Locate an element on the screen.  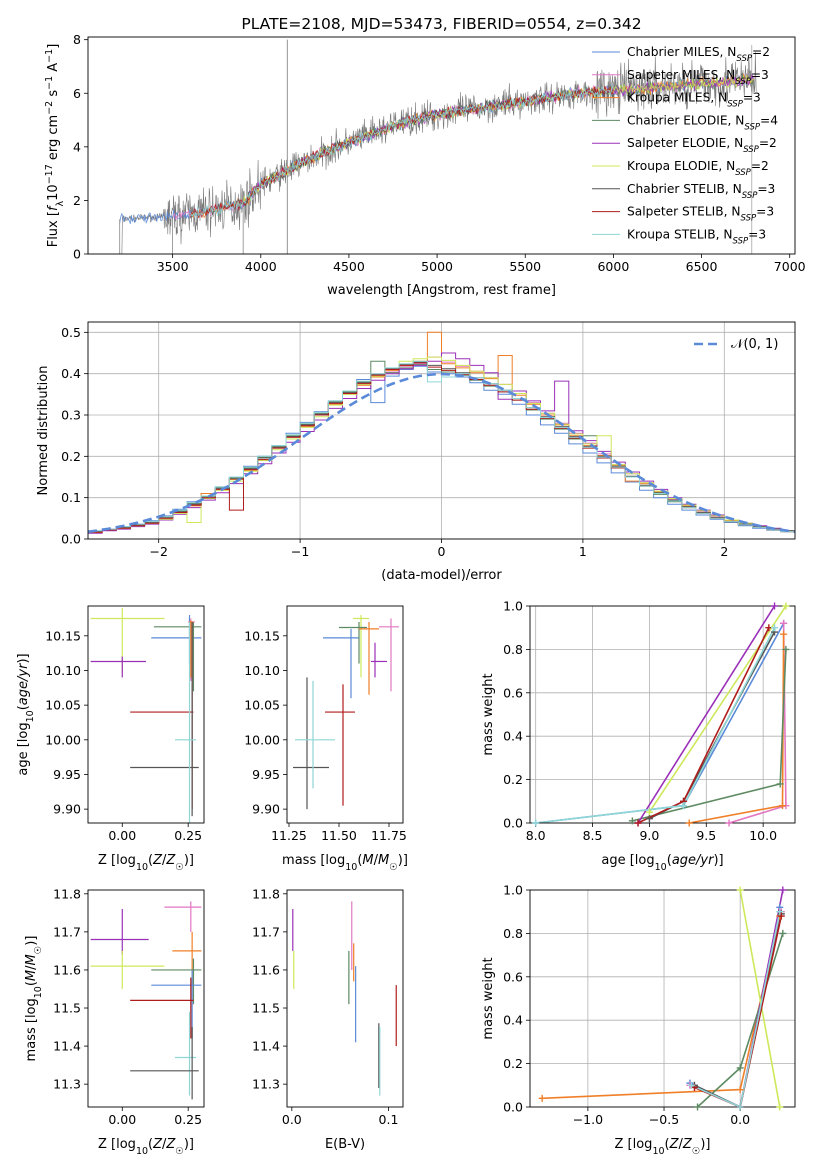
mass_weight_vs_age-xtick-label-0: 8.0 is located at coordinates (536, 835).